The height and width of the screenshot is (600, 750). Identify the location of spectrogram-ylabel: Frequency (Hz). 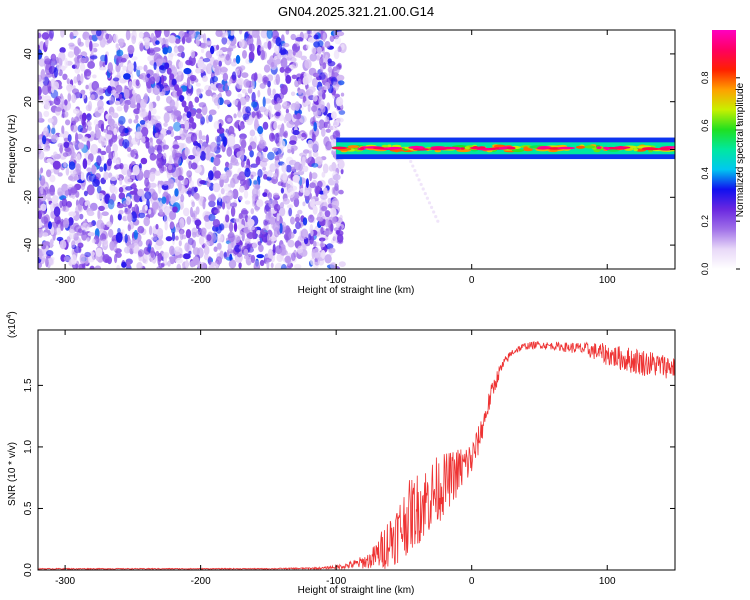
(12, 149).